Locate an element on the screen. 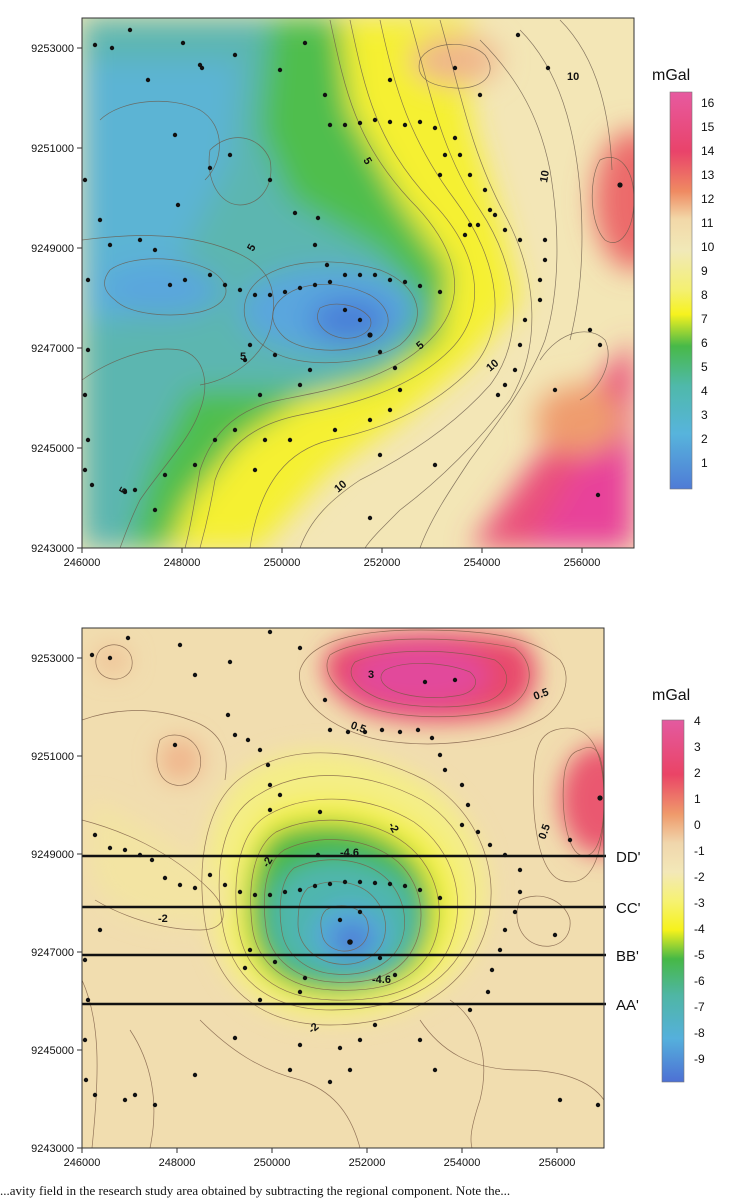  profile-lines: DD' CC' BB' AA' is located at coordinates (361, 931).